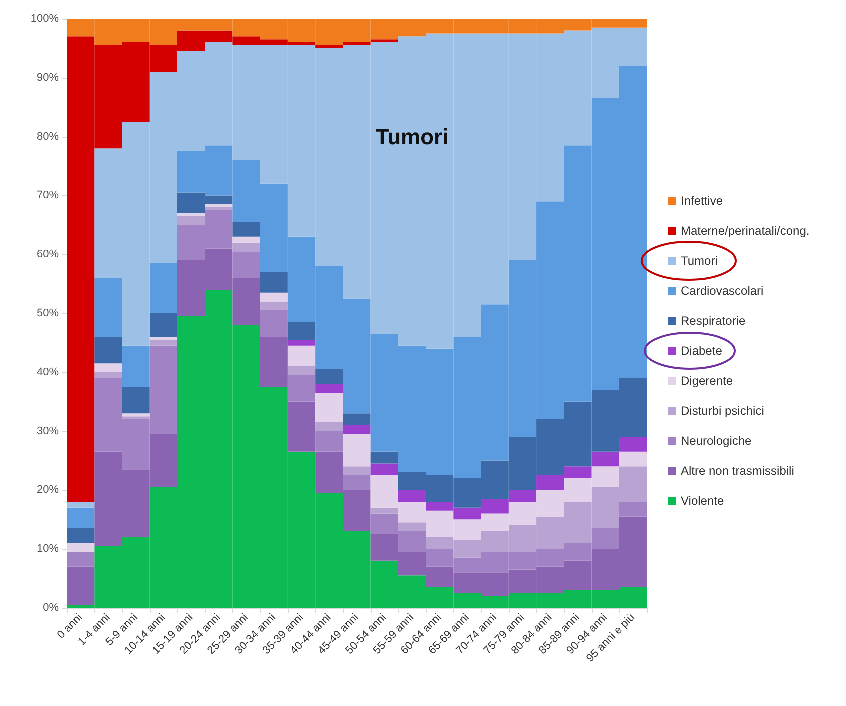  Describe the element at coordinates (745, 231) in the screenshot. I see `legend-label: Materne/perinatali/cong.` at that location.